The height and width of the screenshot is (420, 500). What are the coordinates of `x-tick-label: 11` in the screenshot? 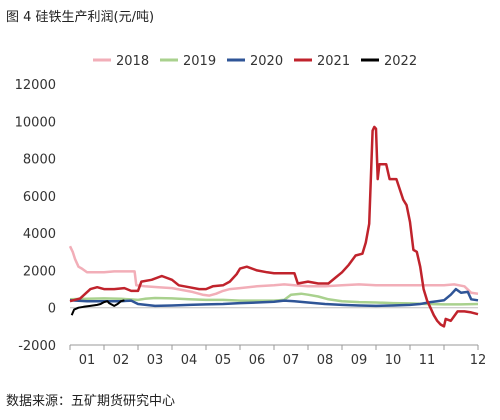 It's located at (427, 360).